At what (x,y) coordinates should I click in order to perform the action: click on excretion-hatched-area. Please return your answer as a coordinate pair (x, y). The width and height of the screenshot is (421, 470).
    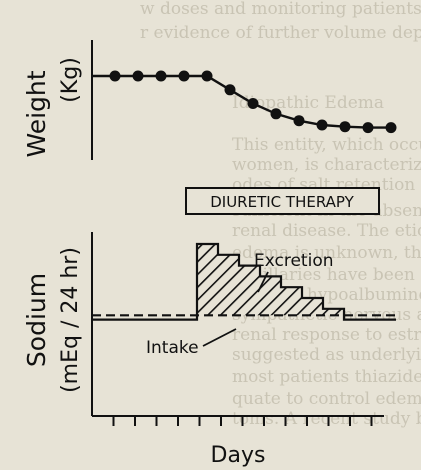
    Looking at the image, I should click on (270, 280).